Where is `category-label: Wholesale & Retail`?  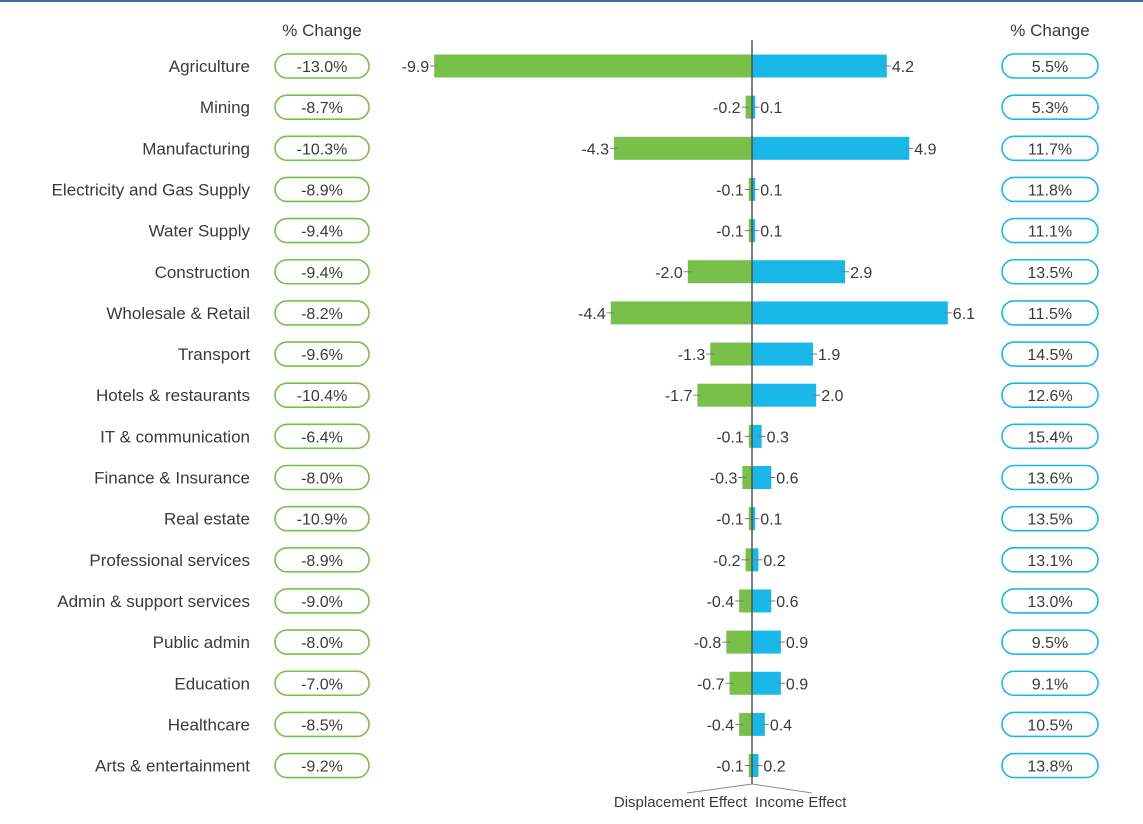
category-label: Wholesale & Retail is located at coordinates (178, 313).